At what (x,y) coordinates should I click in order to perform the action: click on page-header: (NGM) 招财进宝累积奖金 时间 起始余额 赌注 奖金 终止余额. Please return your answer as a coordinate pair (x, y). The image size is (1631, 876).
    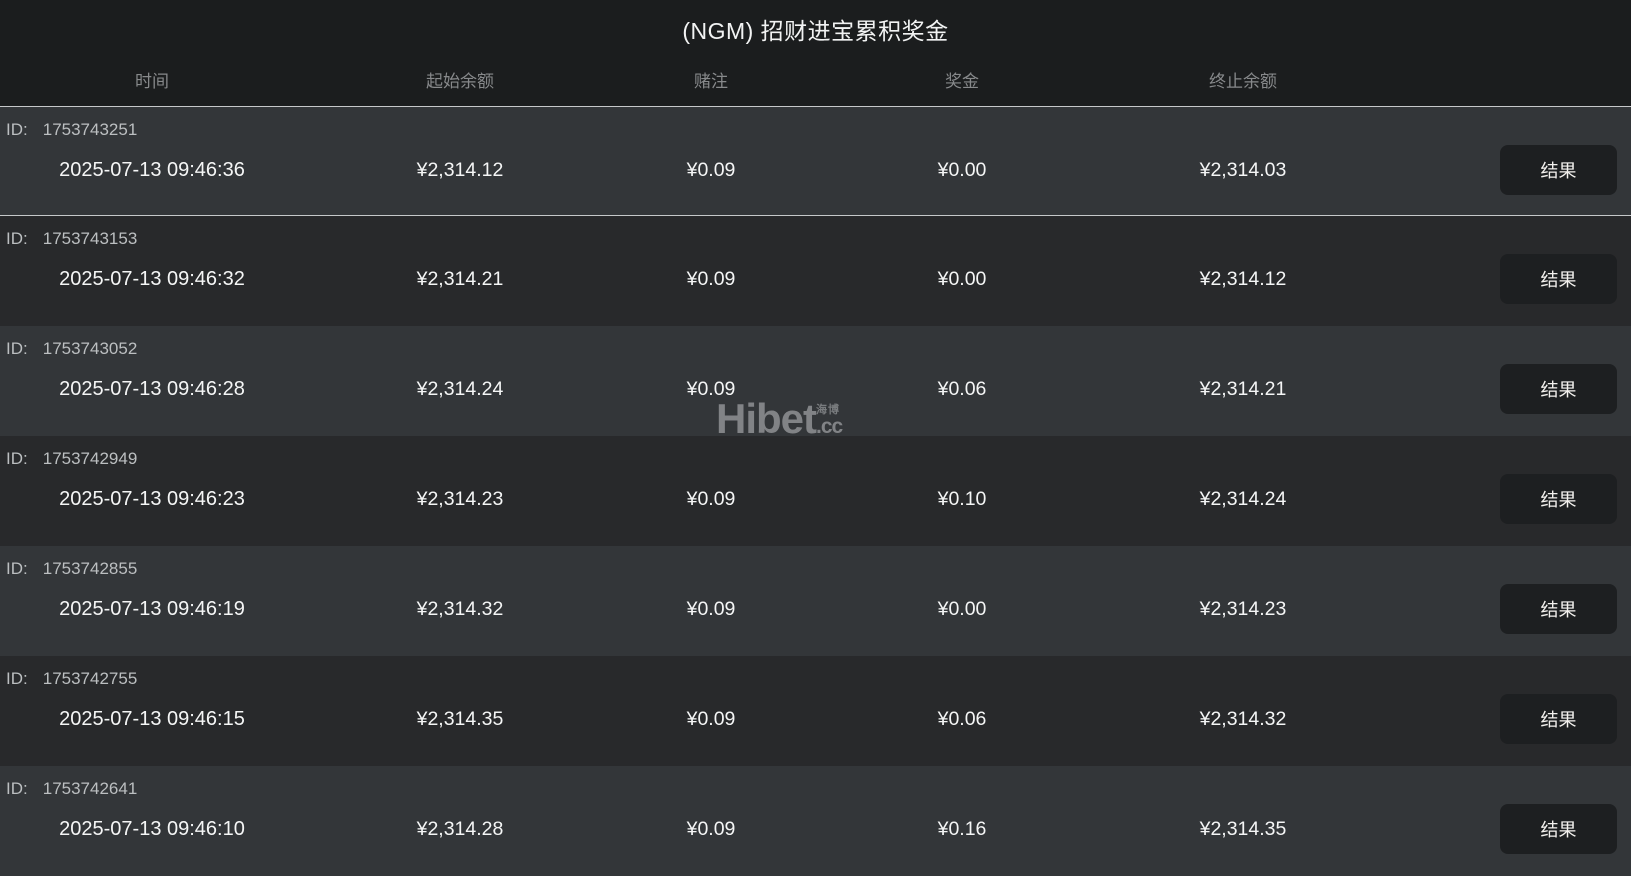
    Looking at the image, I should click on (815, 53).